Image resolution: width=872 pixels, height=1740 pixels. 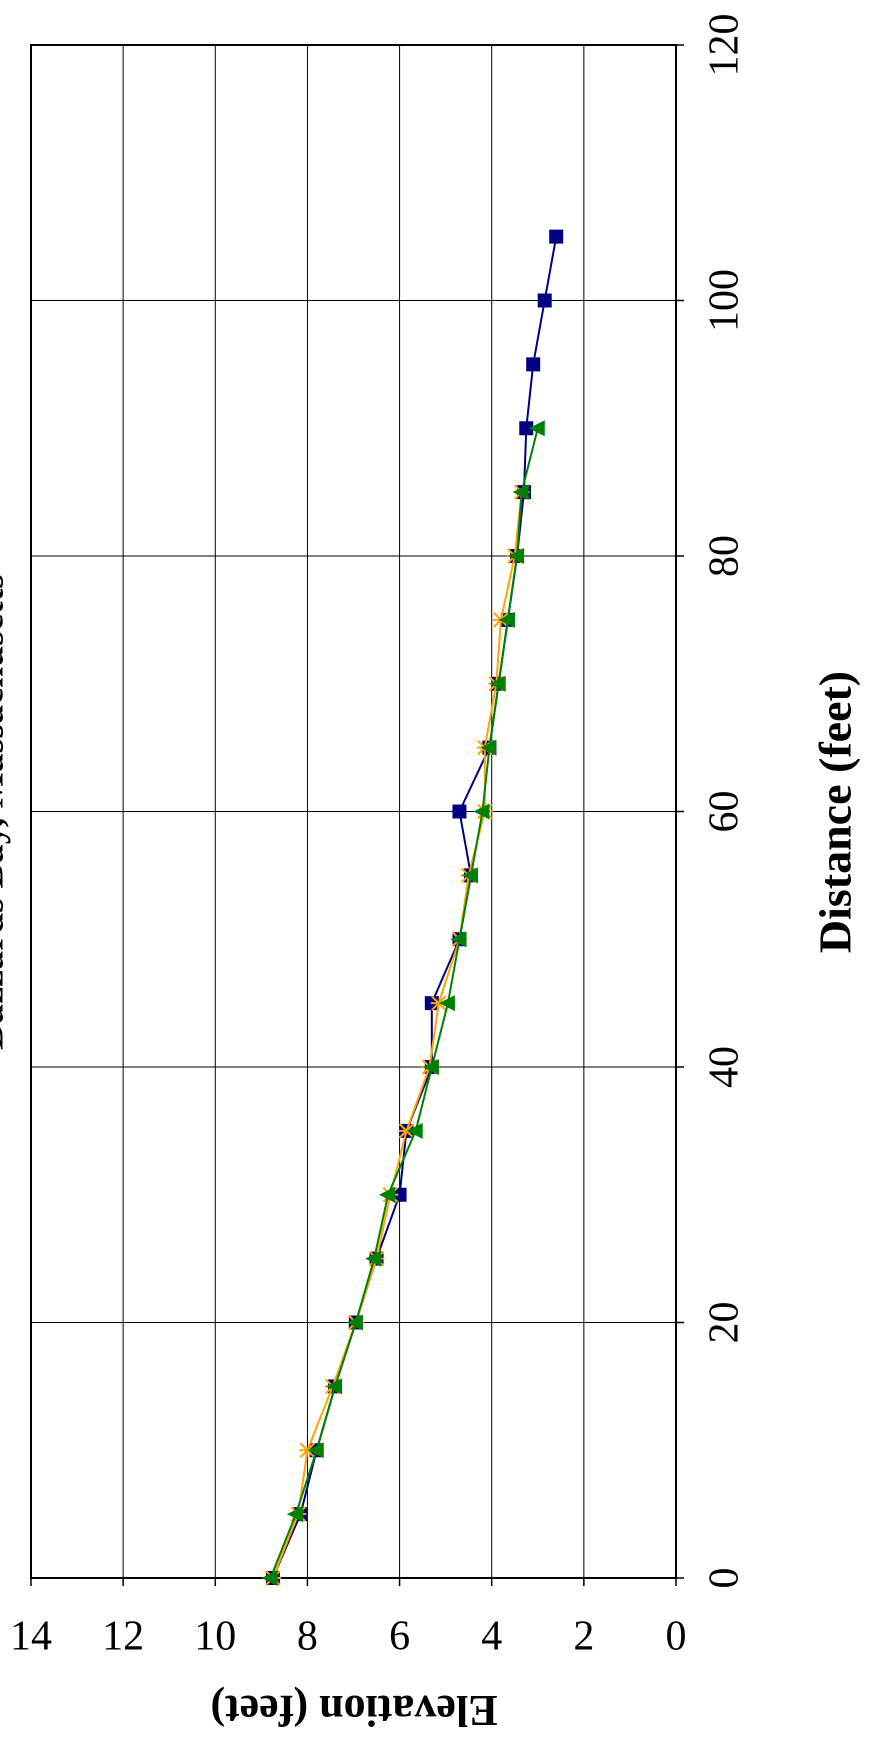 I want to click on y-axis-label: Elevation (feet), so click(x=353, y=1710).